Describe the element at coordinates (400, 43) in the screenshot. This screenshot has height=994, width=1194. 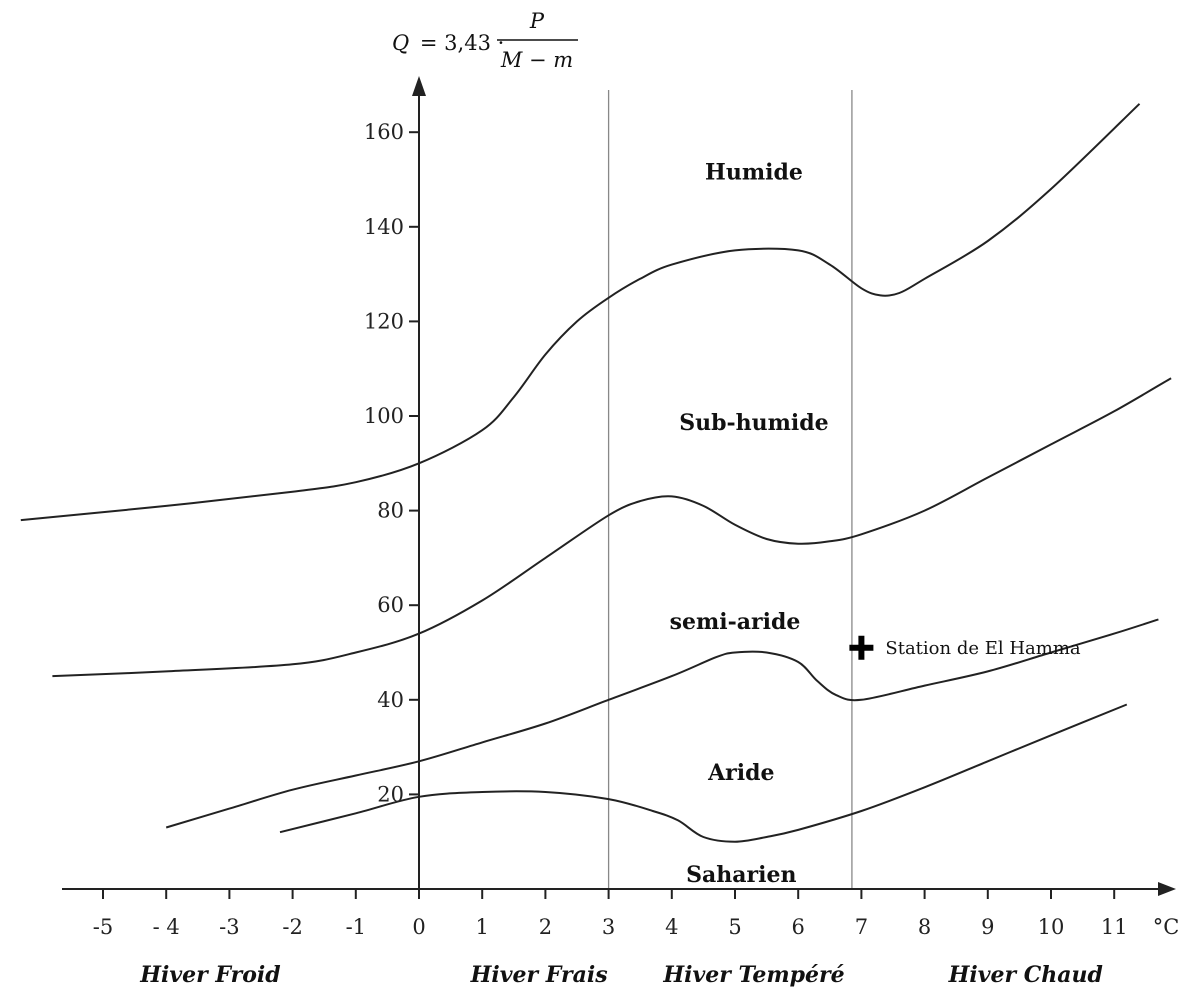
I see `formula-lhs: Q` at that location.